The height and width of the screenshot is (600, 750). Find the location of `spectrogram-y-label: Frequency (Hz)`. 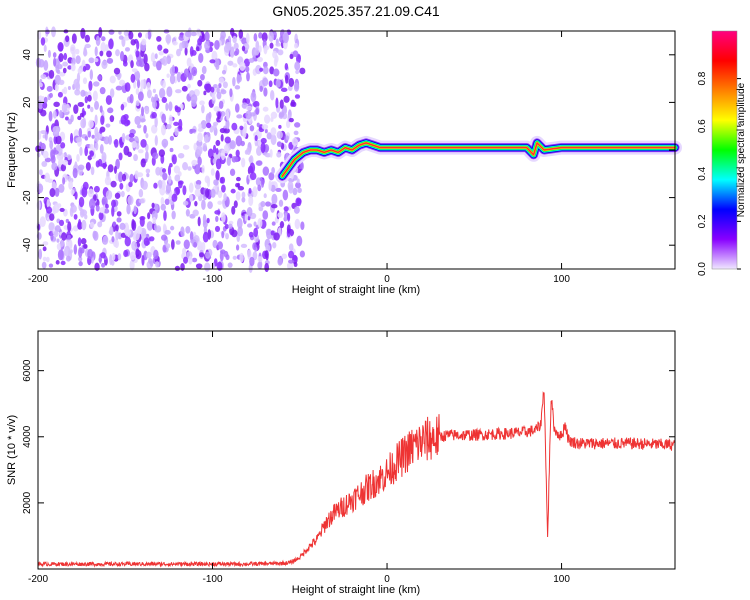

spectrogram-y-label: Frequency (Hz) is located at coordinates (12, 150).